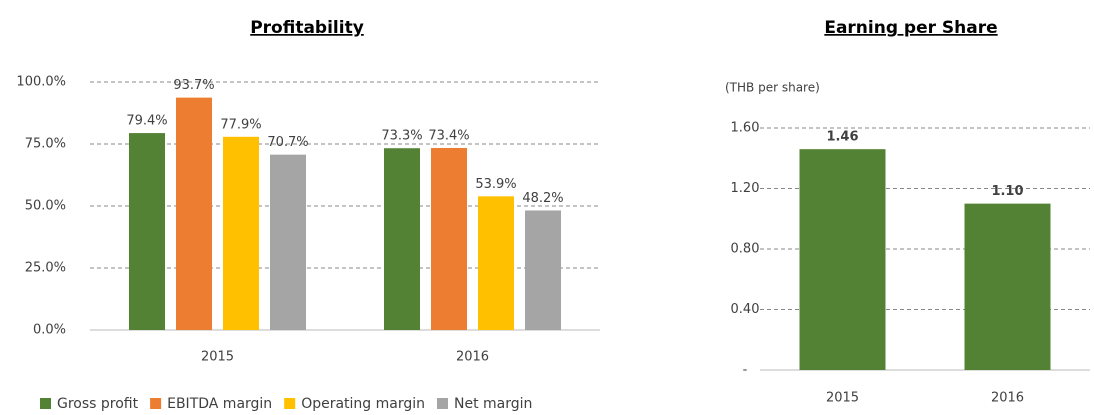 This screenshot has width=1094, height=415. What do you see at coordinates (745, 249) in the screenshot?
I see `y-tick-label: 0.80` at bounding box center [745, 249].